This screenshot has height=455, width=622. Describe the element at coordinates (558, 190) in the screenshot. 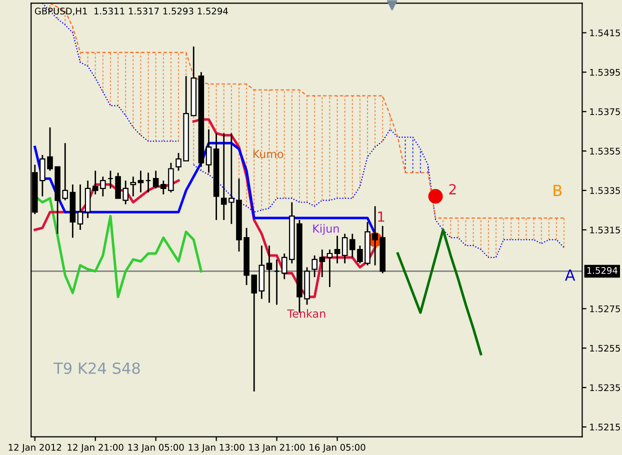

I see `annotation: B` at that location.